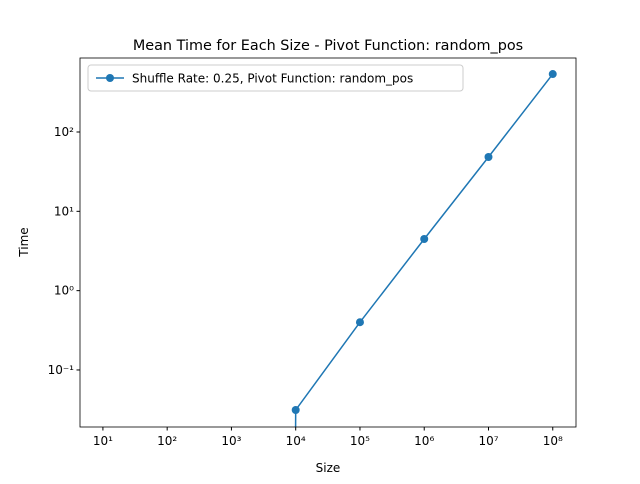 This screenshot has width=640, height=484. I want to click on x-tick-label: 10⁶, so click(424, 441).